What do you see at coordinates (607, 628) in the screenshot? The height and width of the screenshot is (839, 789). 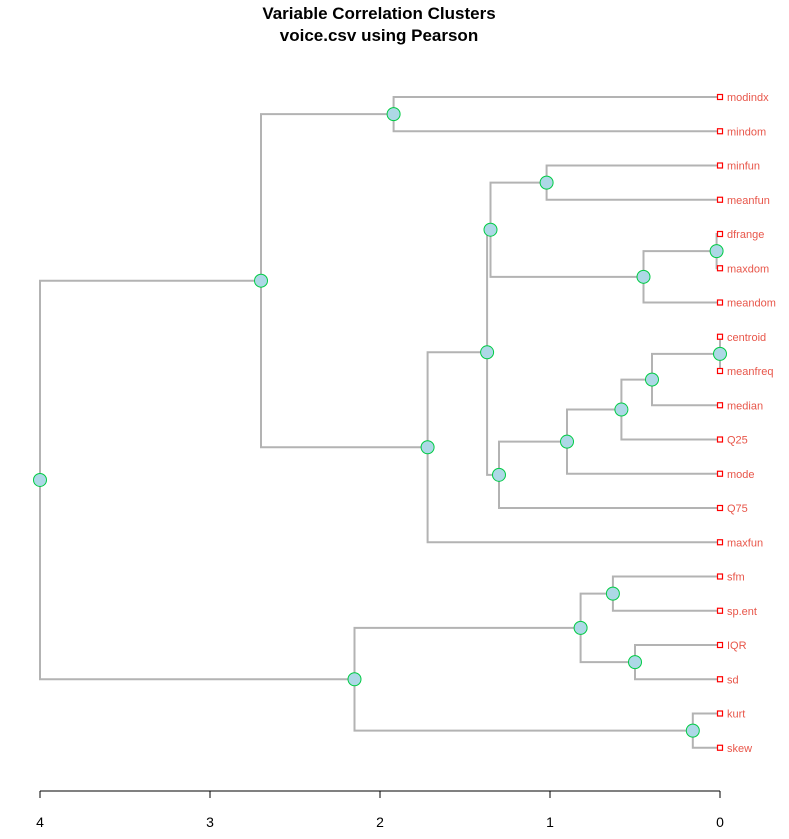 I see `branch-spec_iqr` at bounding box center [607, 628].